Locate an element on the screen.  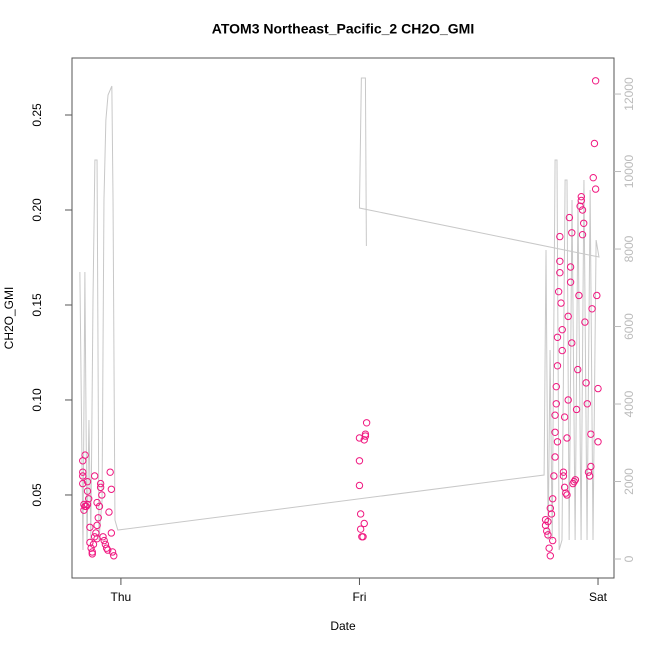
x-axis-label: Date is located at coordinates (343, 626).